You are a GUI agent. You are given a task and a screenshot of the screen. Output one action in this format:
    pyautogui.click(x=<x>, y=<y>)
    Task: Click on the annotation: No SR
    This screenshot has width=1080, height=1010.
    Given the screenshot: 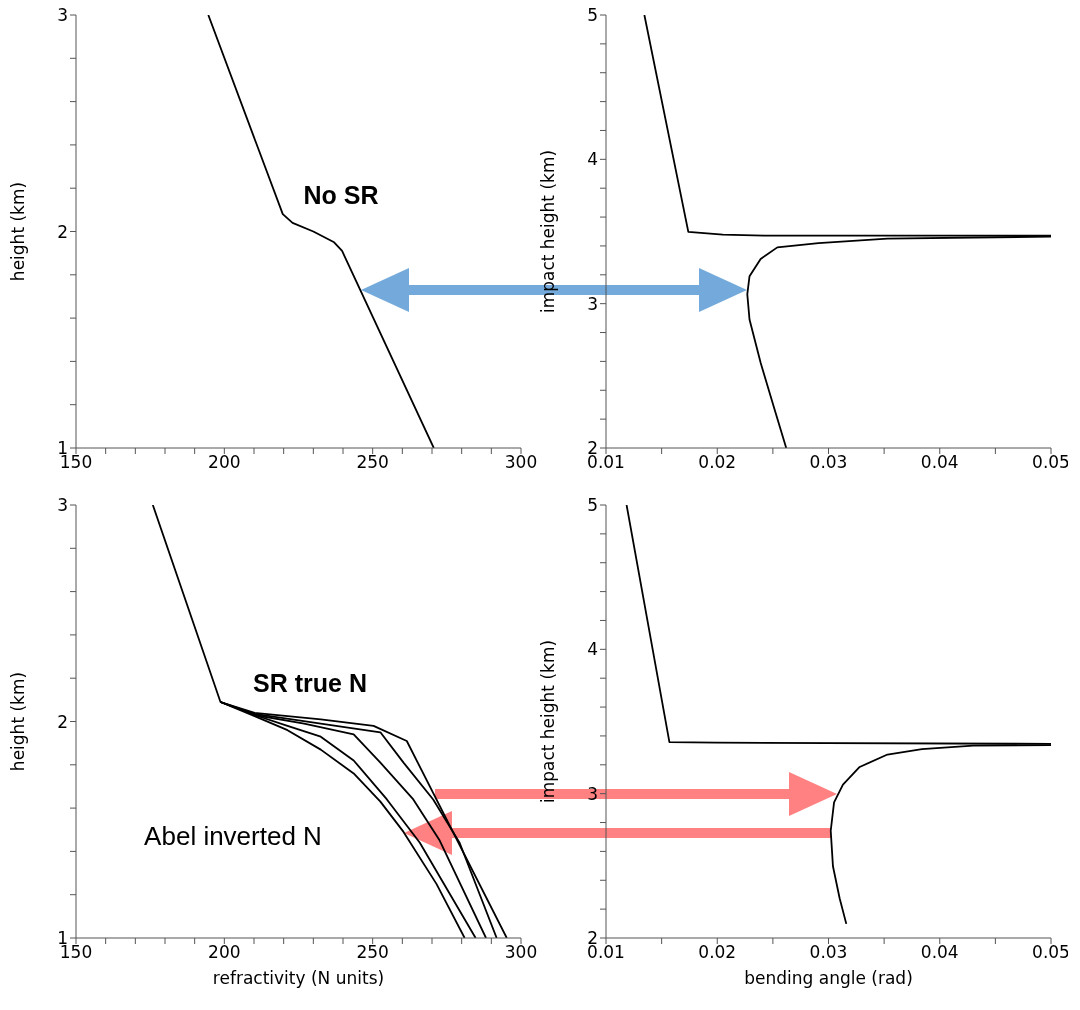 What is the action you would take?
    pyautogui.click(x=341, y=195)
    